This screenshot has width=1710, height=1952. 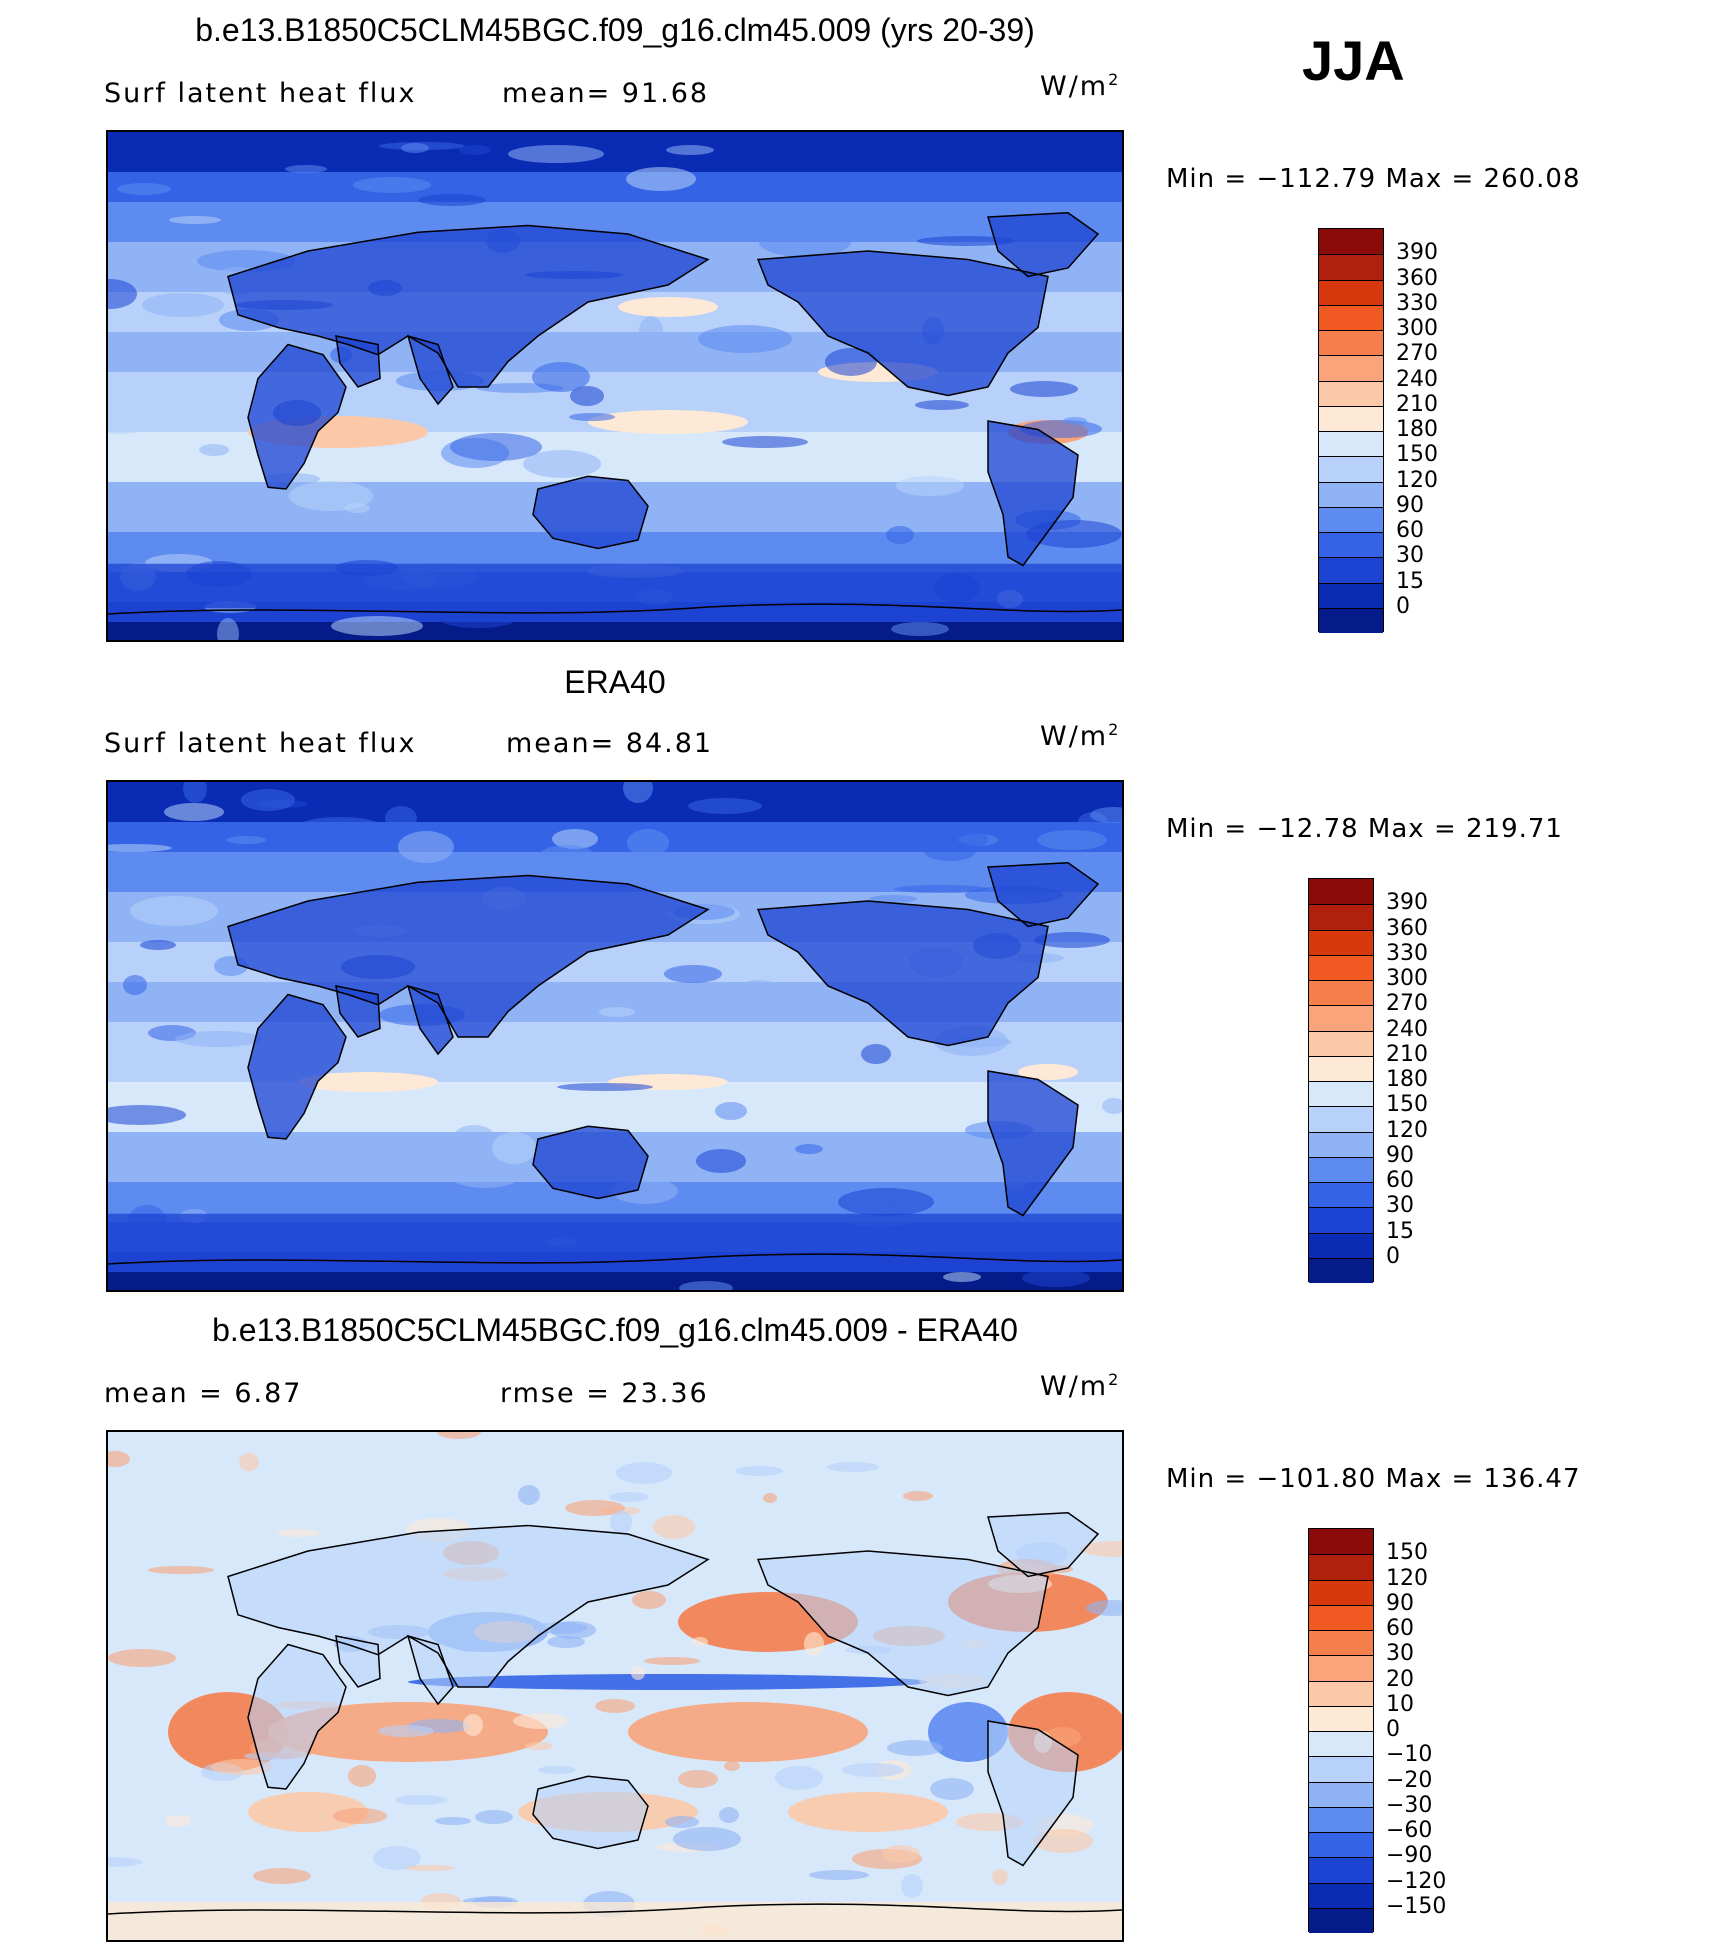 What do you see at coordinates (604, 1393) in the screenshot?
I see `panel-3-rmse-label: rmse = 23.36` at bounding box center [604, 1393].